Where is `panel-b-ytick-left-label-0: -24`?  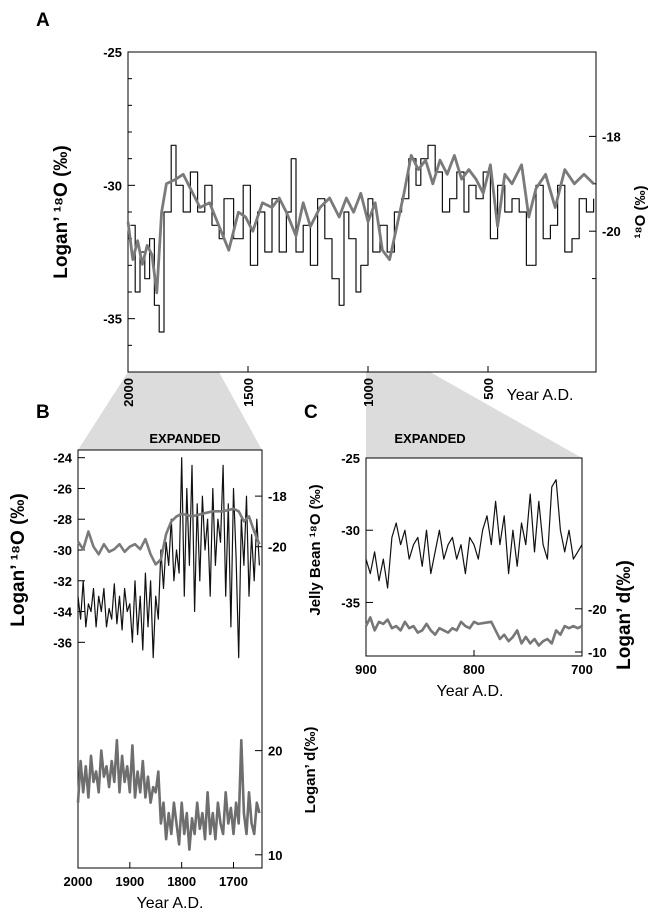 panel-b-ytick-left-label-0: -24 is located at coordinates (63, 458).